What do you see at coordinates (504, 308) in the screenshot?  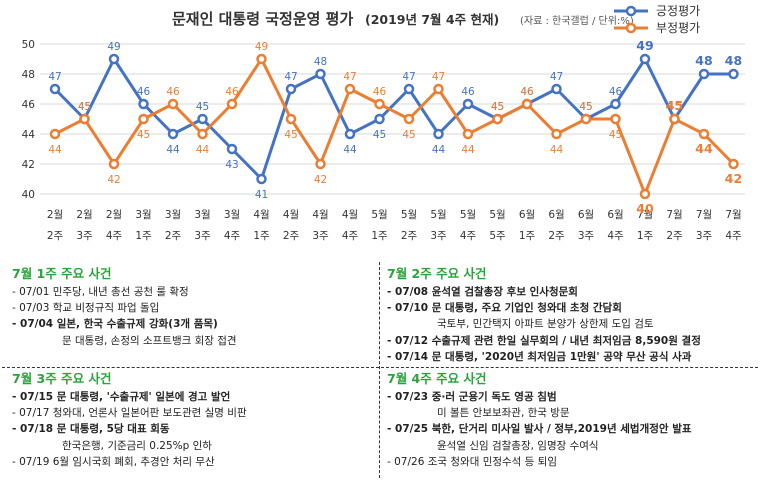 I see `event-line: - 07/10 문 대통령, 주요 기업인 청와대 초청 간담회` at bounding box center [504, 308].